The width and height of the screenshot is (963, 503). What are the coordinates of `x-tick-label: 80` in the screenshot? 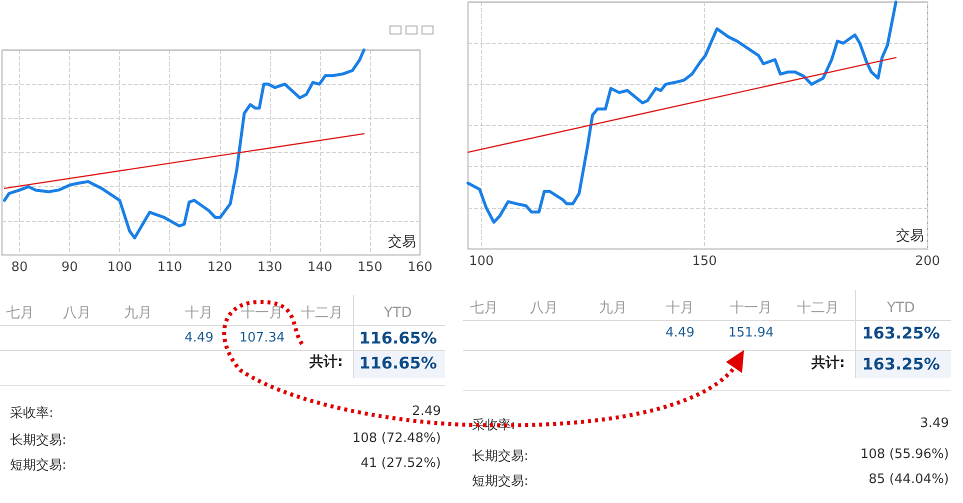 It's located at (19, 267).